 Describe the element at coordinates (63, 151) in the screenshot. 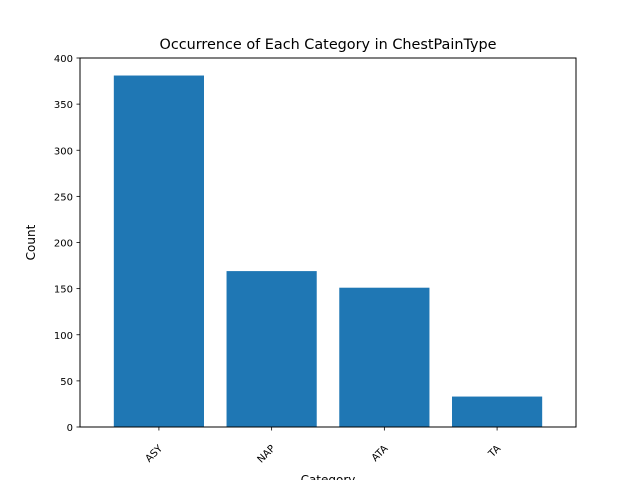

I see `y-tick-label: 300` at that location.